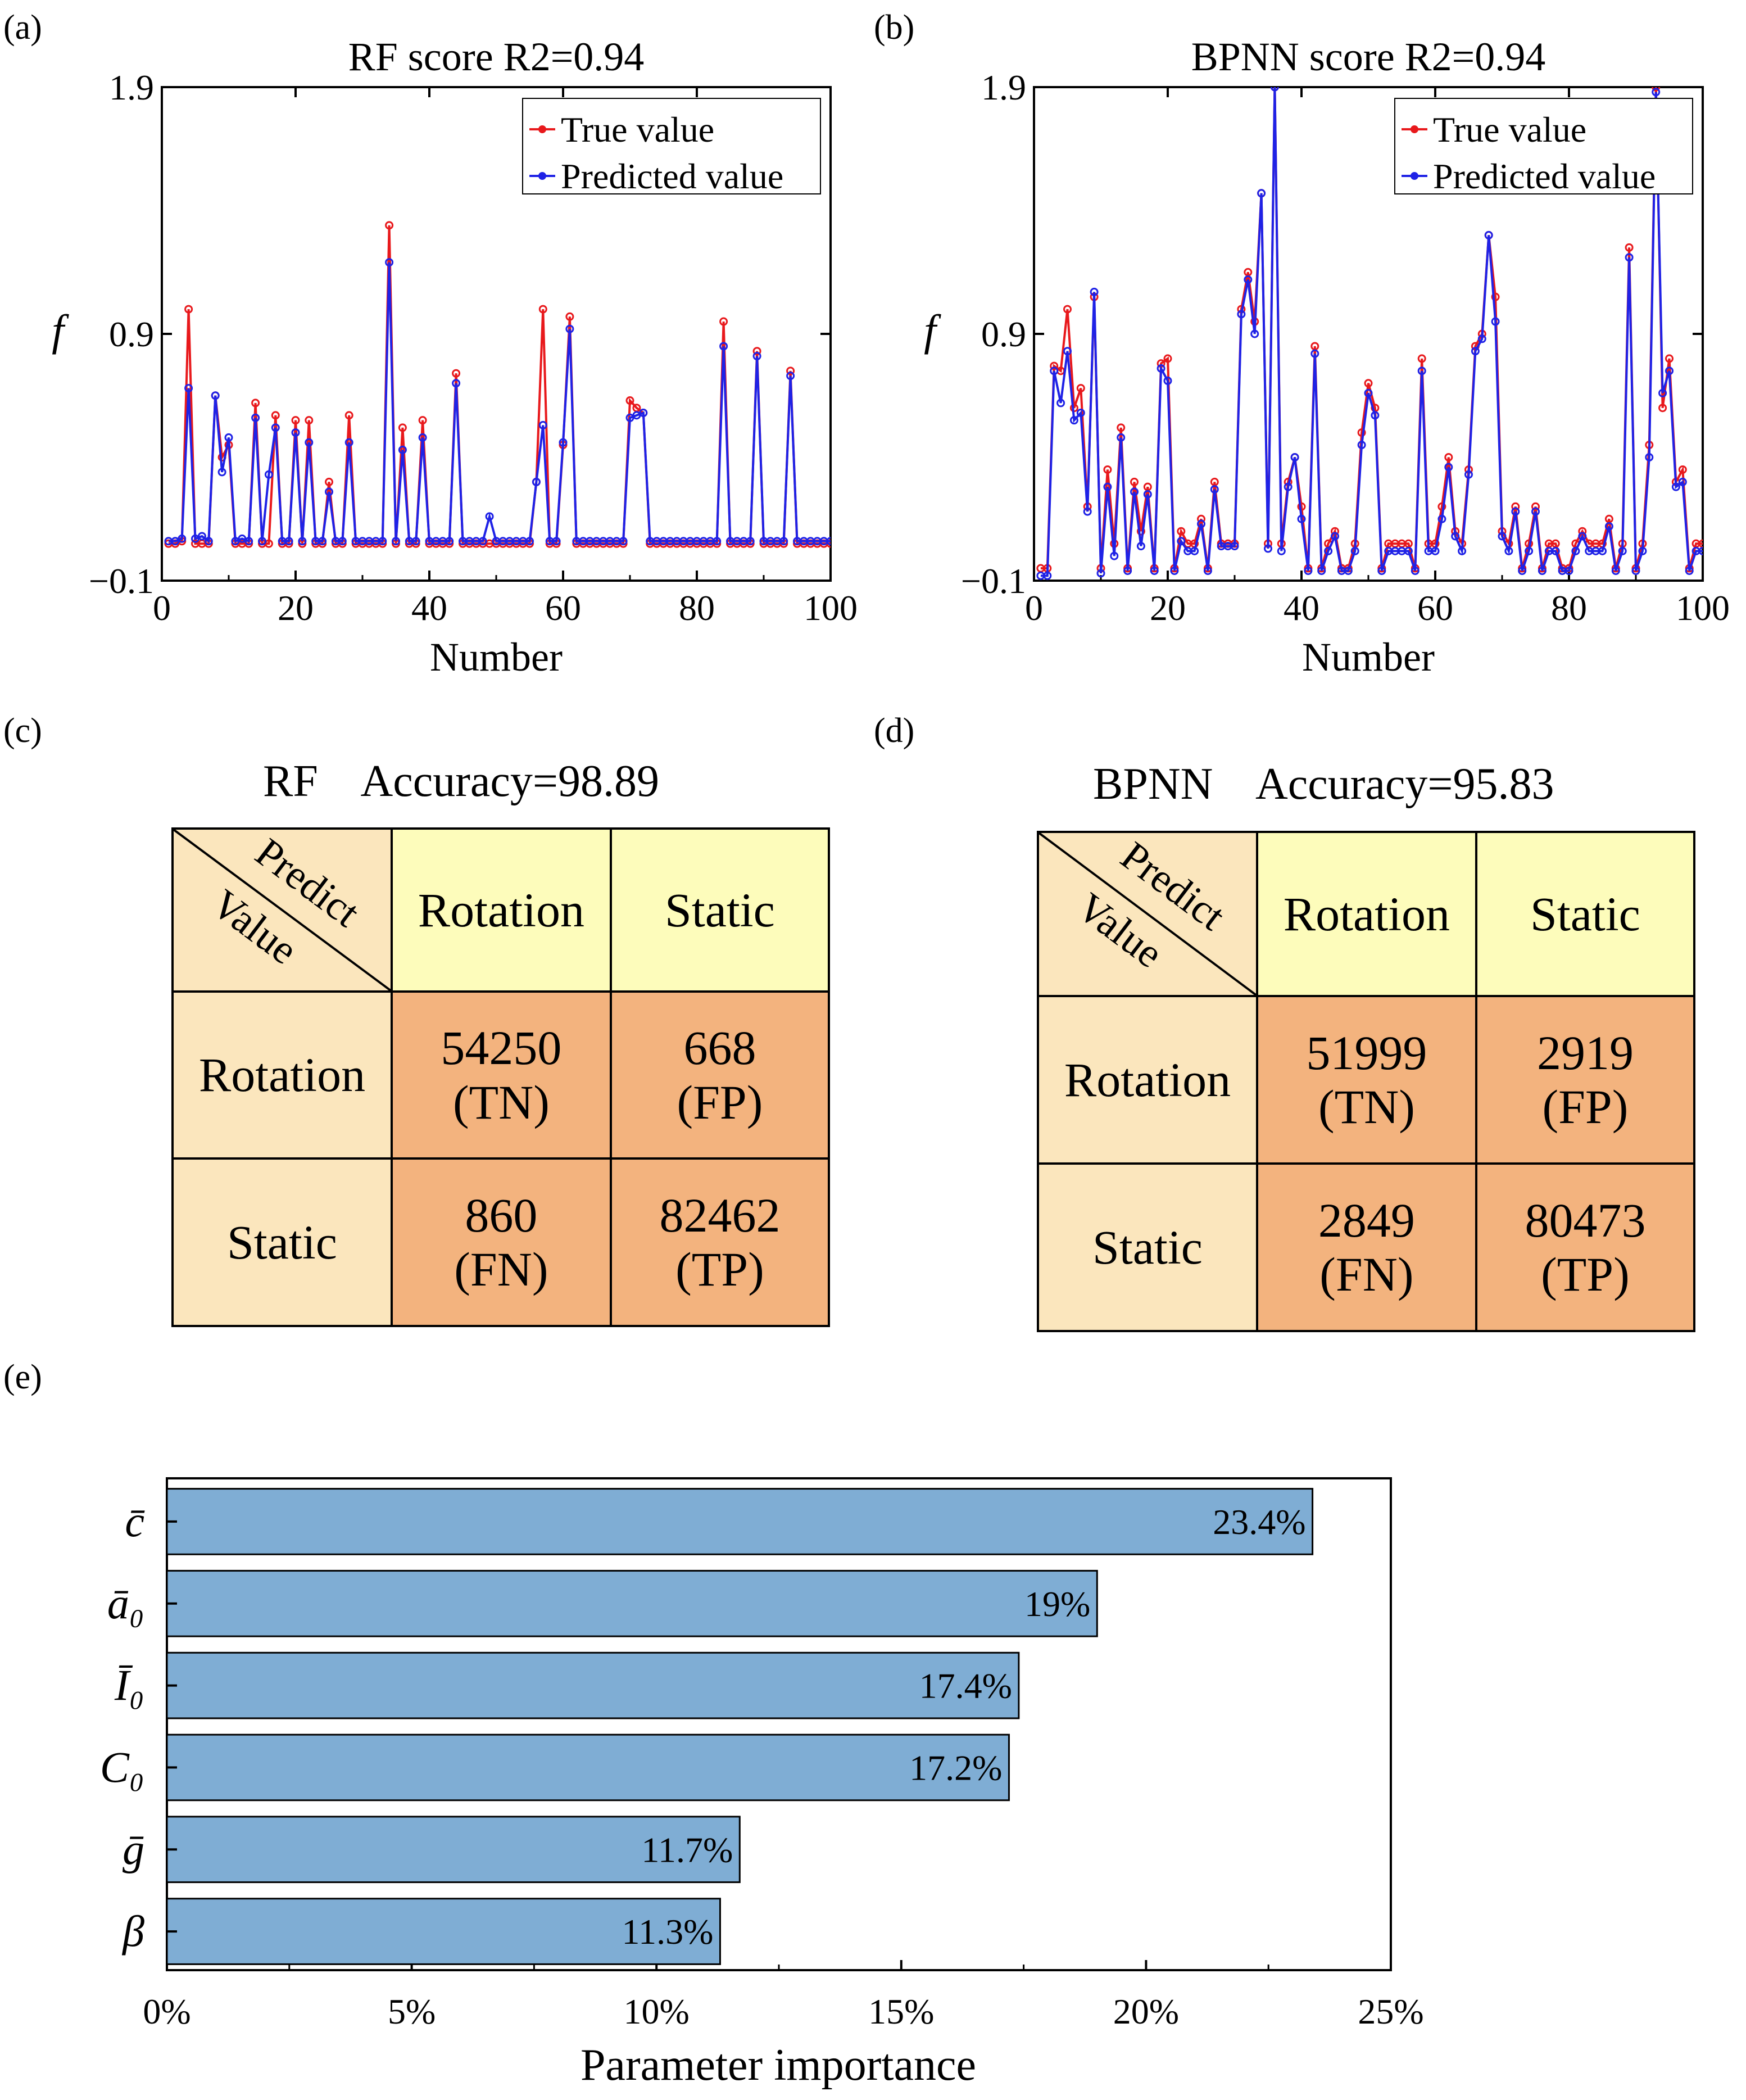 Image resolution: width=1746 pixels, height=2100 pixels. I want to click on y-tick-label: ā₀, so click(125, 1603).